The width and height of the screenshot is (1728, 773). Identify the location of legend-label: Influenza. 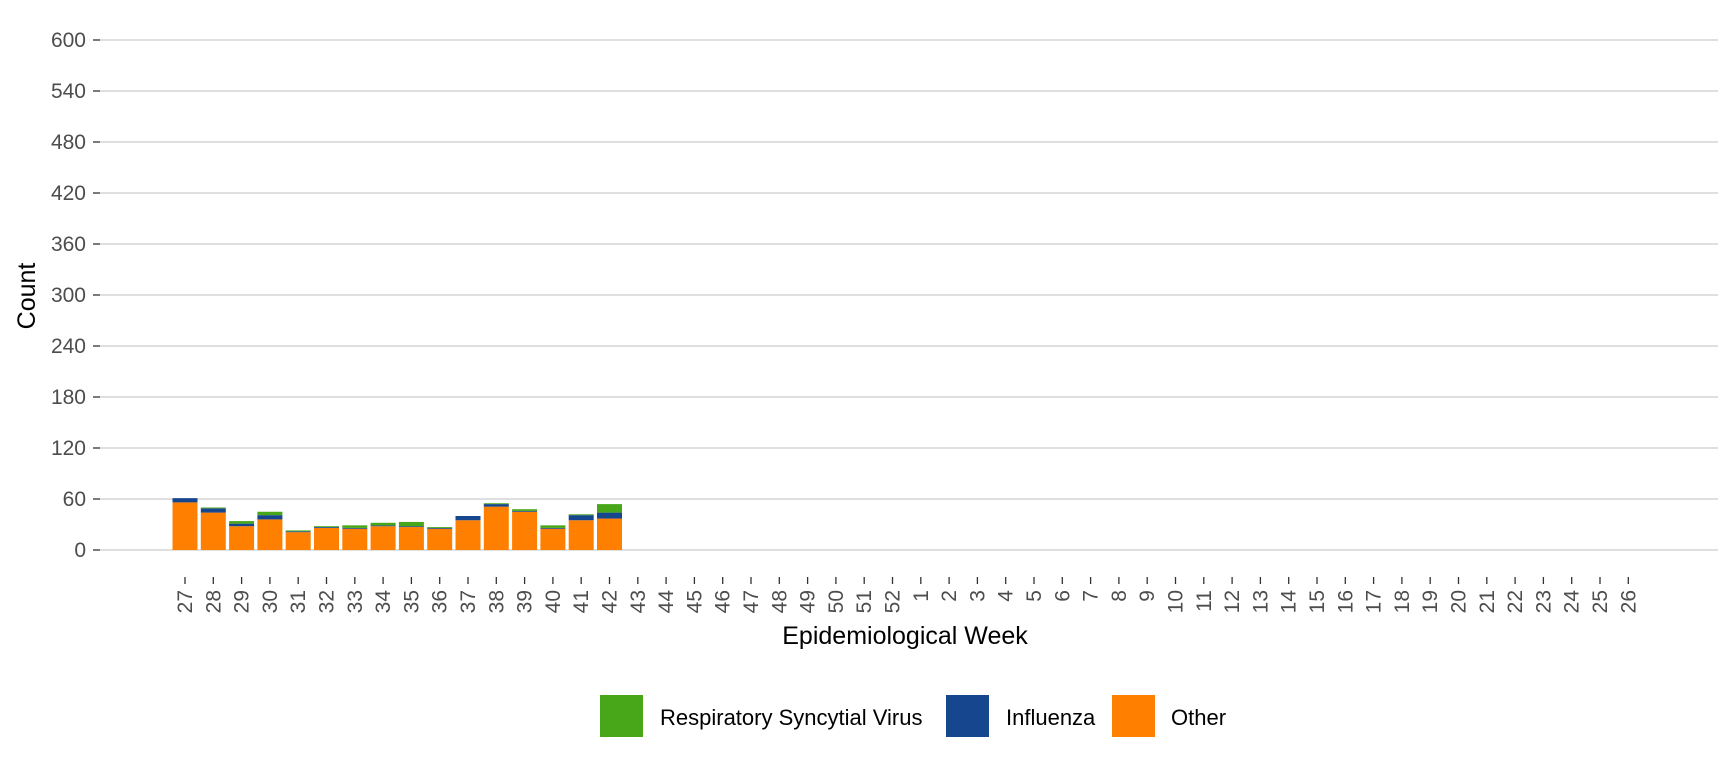
(1051, 717).